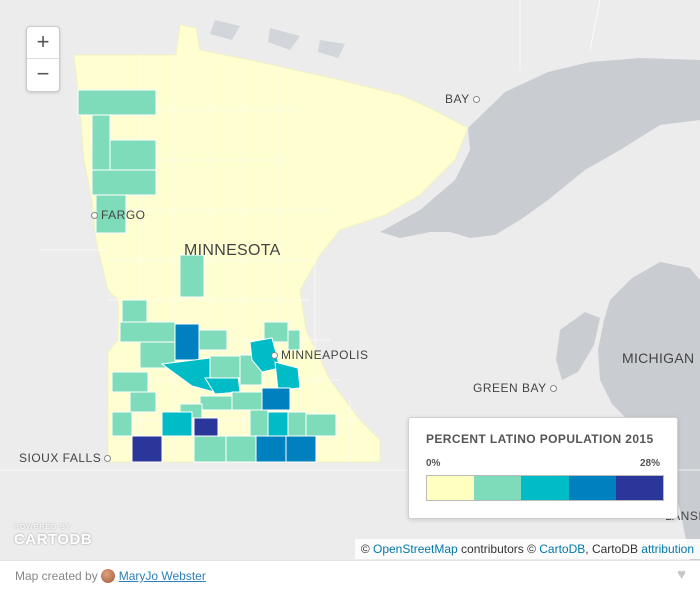 The width and height of the screenshot is (700, 591). I want to click on cartodb-logo: POWERED BY CARTODB, so click(53, 536).